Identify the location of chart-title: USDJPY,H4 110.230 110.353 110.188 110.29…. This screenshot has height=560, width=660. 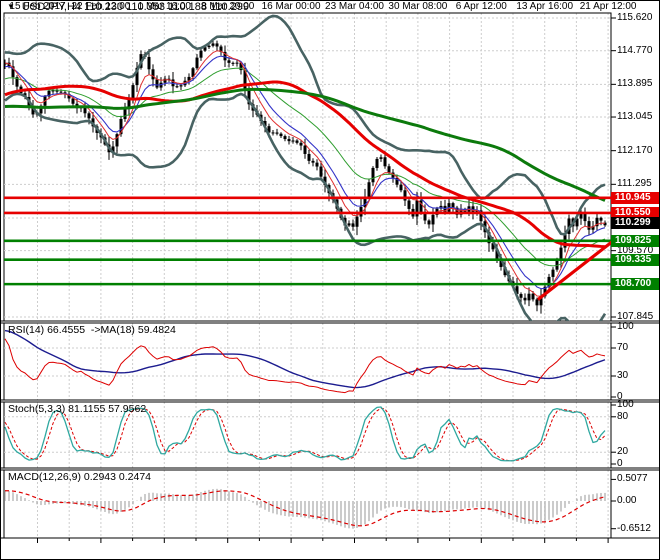
(135, 7).